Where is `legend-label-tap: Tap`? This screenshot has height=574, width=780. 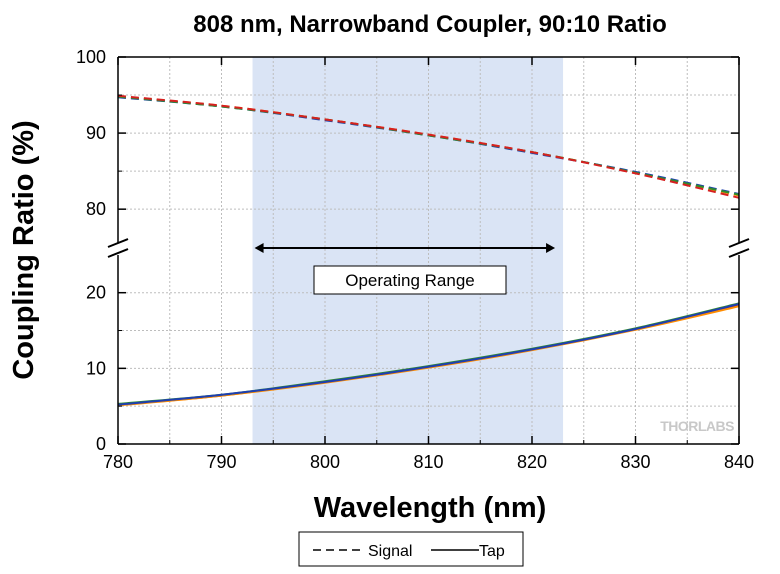 legend-label-tap: Tap is located at coordinates (492, 551).